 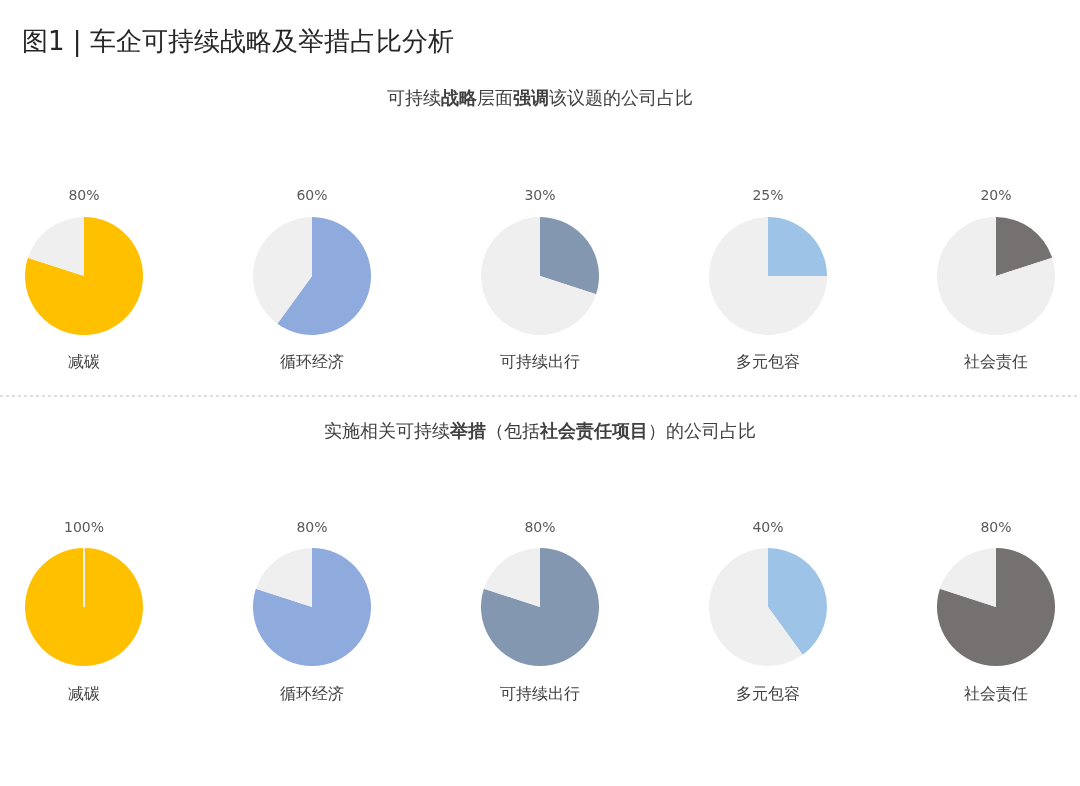 I want to click on text: 图1 | 车企可持续战略及举措占比分析, so click(x=238, y=41).